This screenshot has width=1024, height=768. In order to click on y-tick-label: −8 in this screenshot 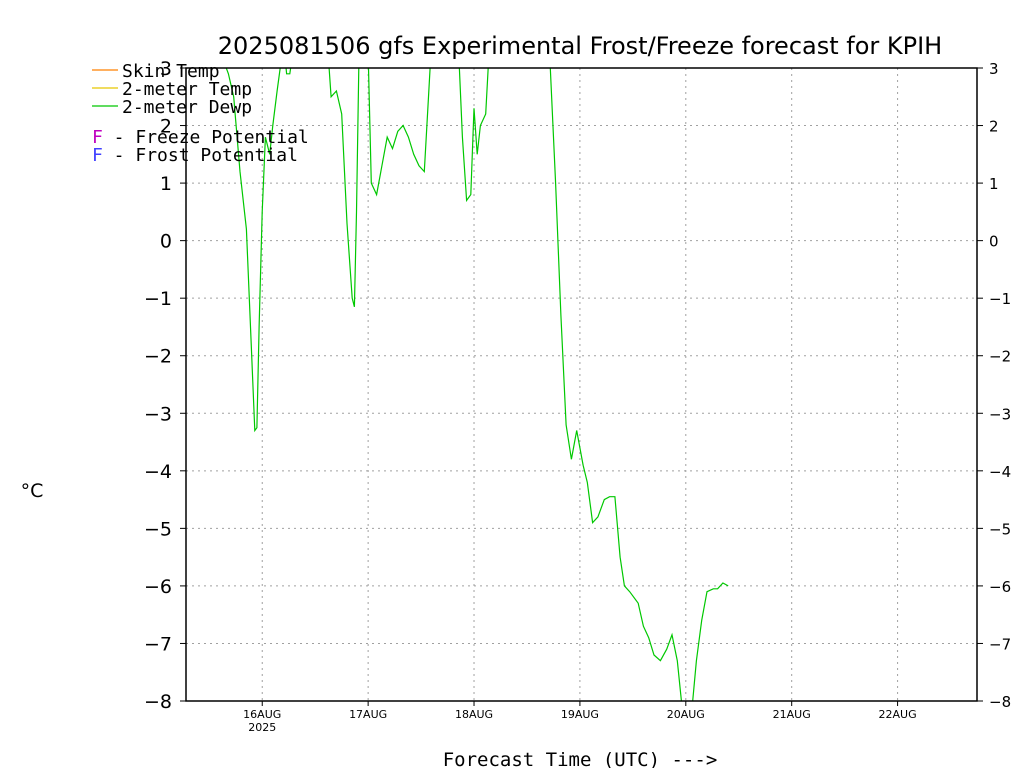, I will do `click(158, 702)`.